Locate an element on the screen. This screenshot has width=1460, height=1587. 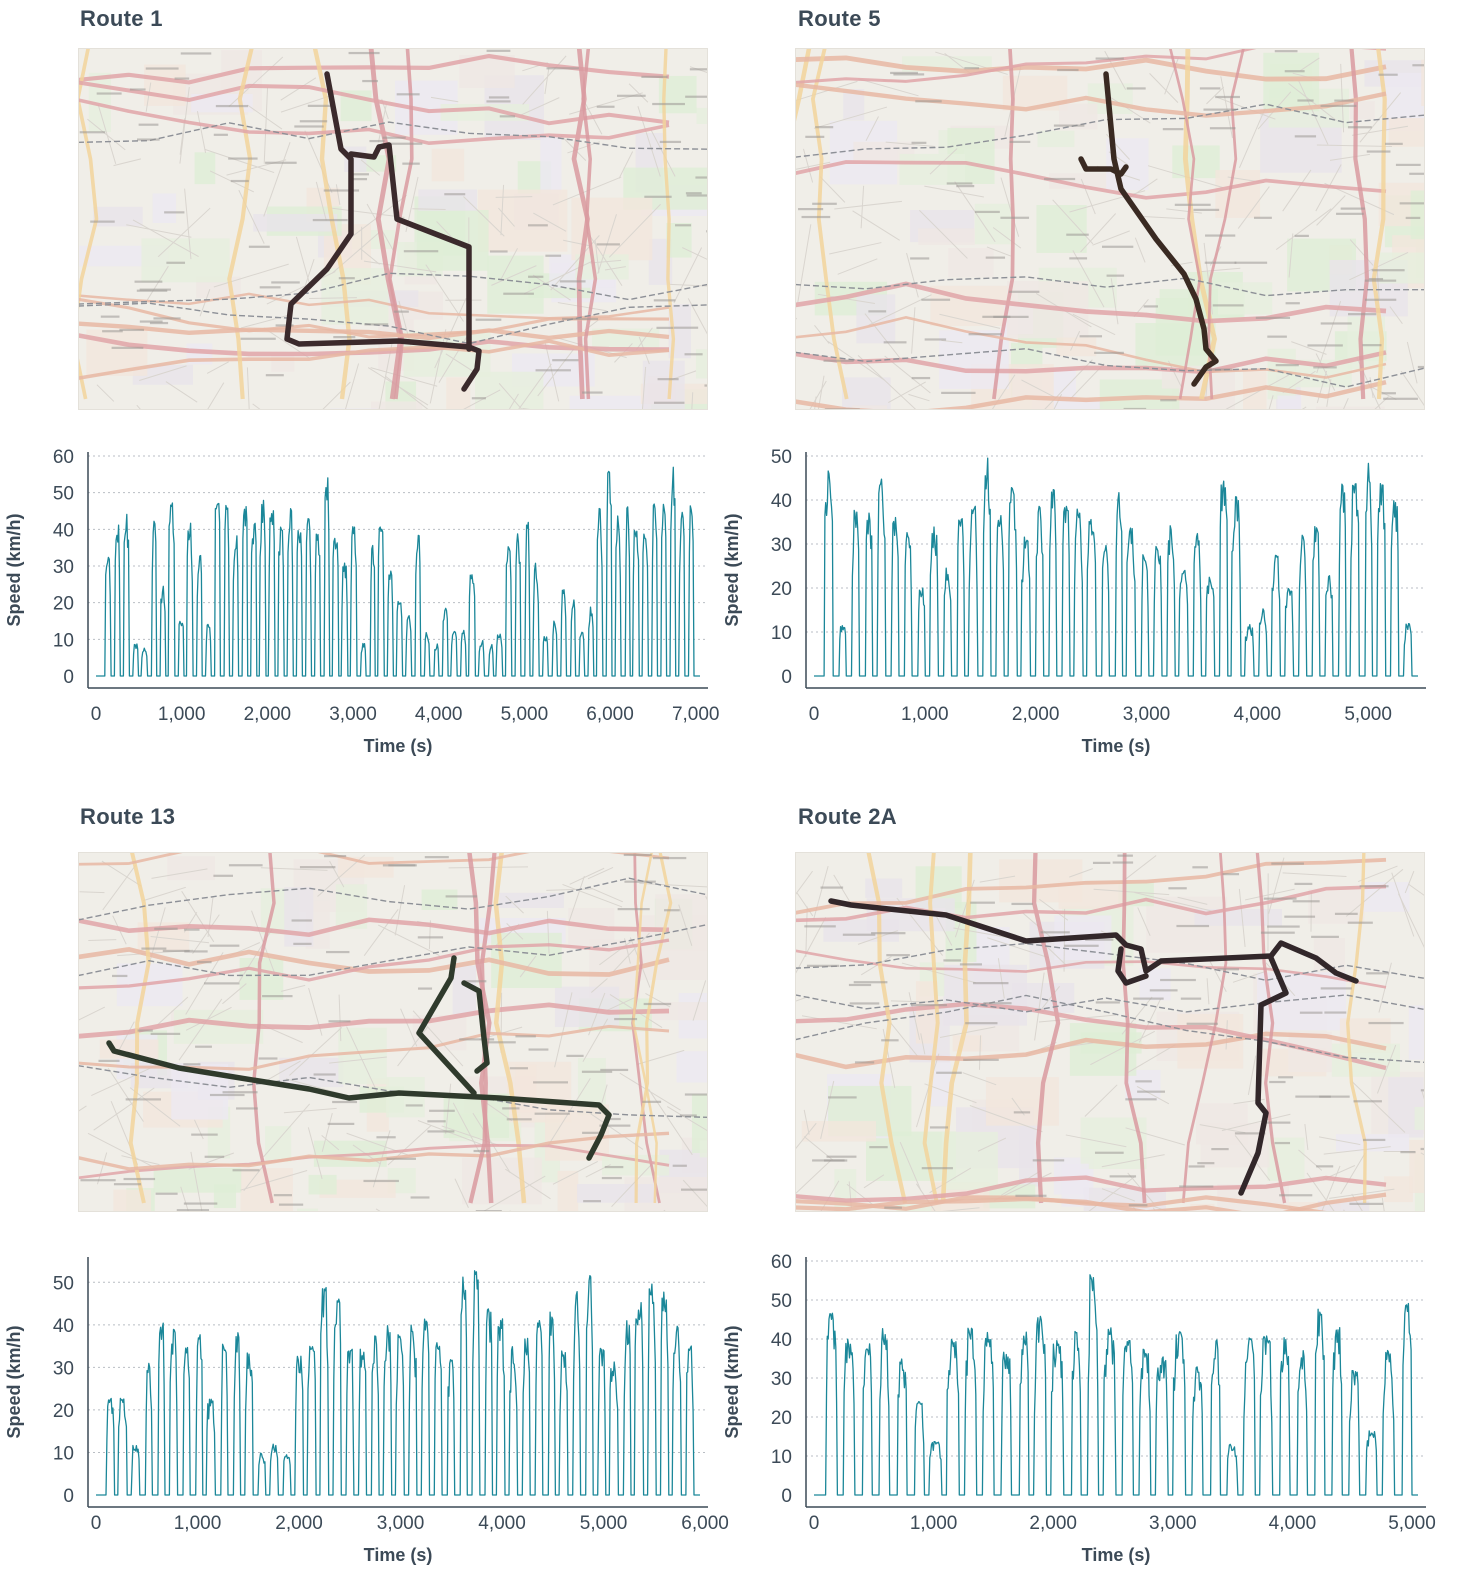
street-map is located at coordinates (1110, 1032).